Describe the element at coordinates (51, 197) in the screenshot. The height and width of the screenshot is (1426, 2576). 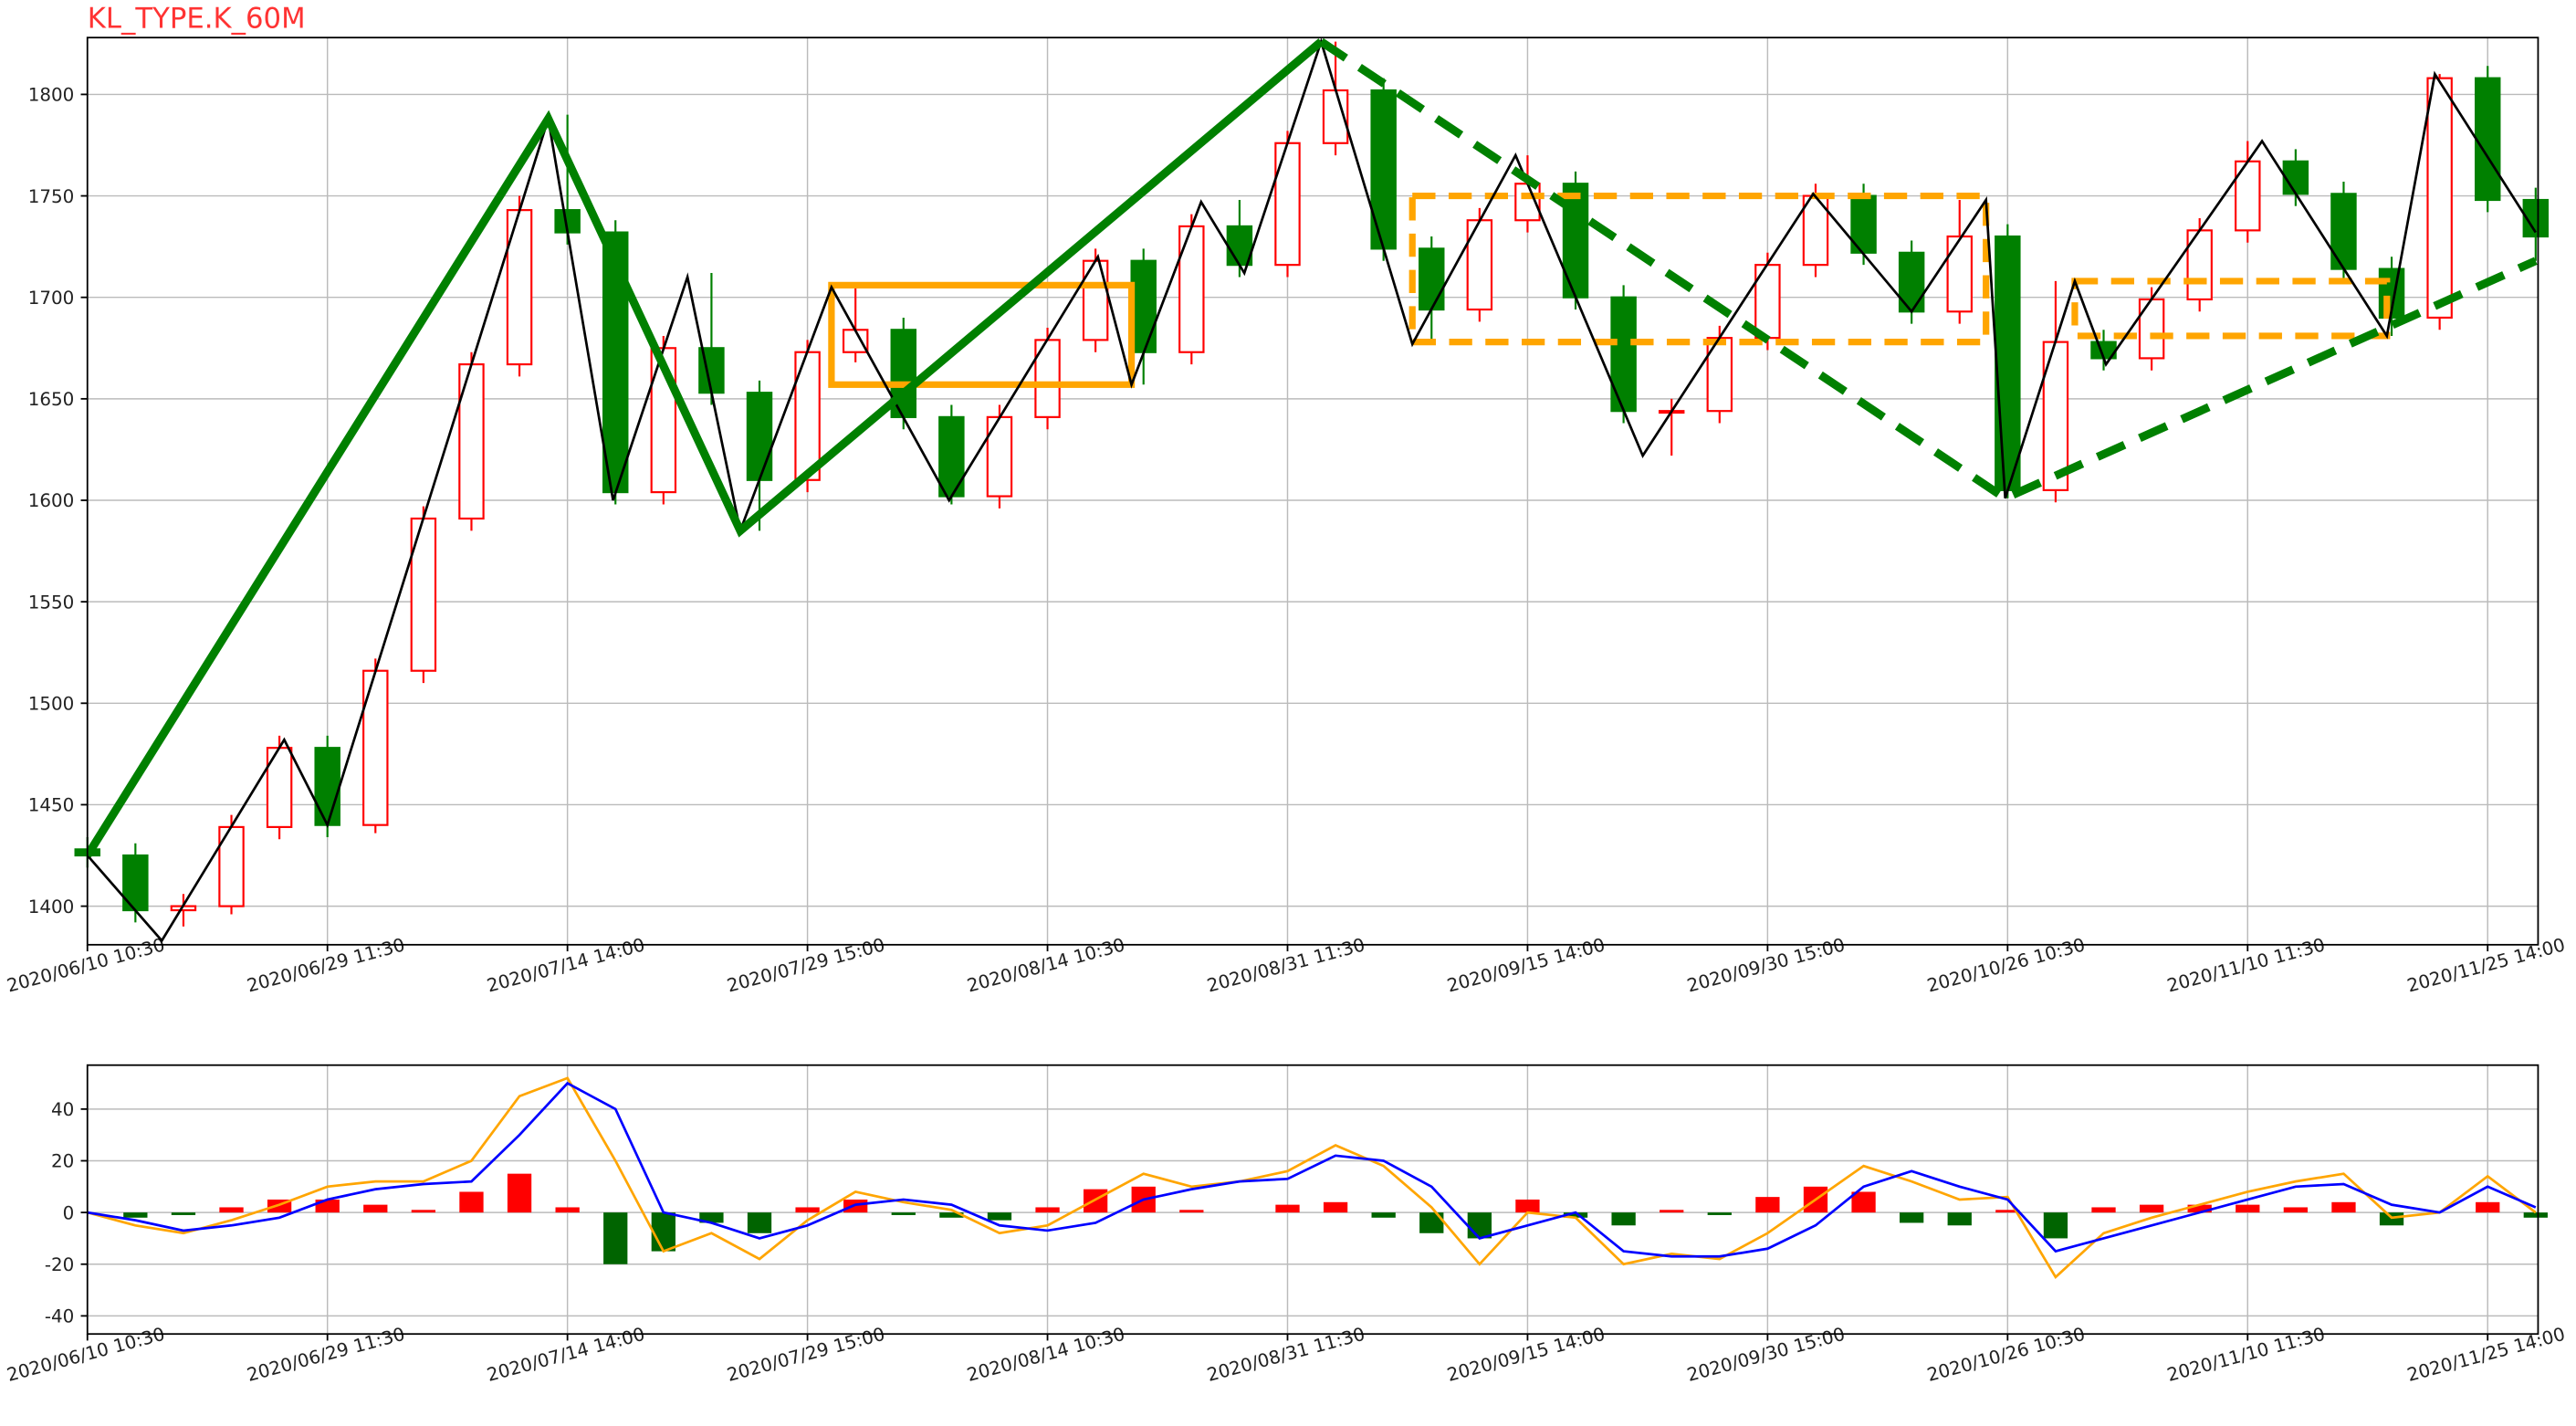
I see `y-tick-label: 1750` at that location.